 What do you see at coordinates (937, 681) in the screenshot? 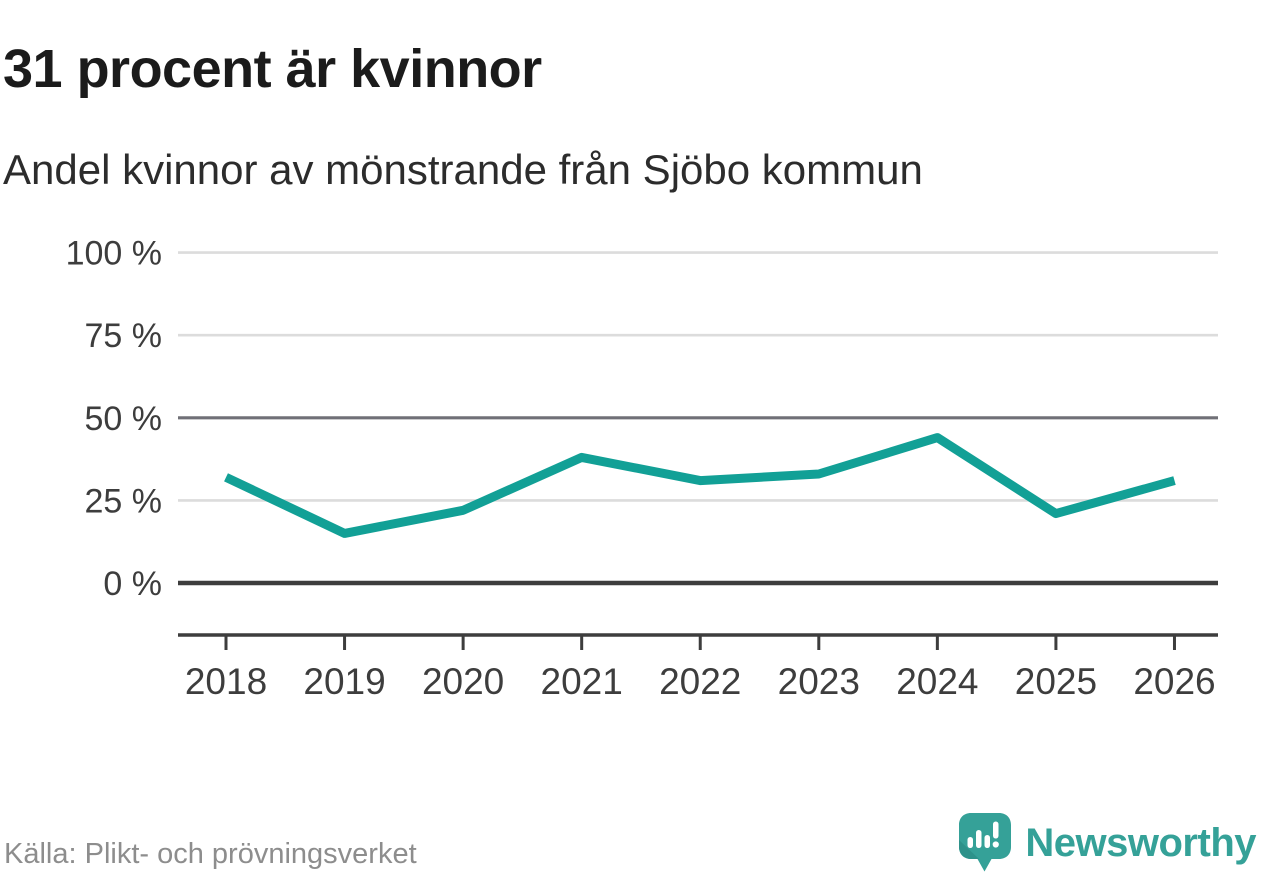
I see `x-axis-label-2024: 2024` at bounding box center [937, 681].